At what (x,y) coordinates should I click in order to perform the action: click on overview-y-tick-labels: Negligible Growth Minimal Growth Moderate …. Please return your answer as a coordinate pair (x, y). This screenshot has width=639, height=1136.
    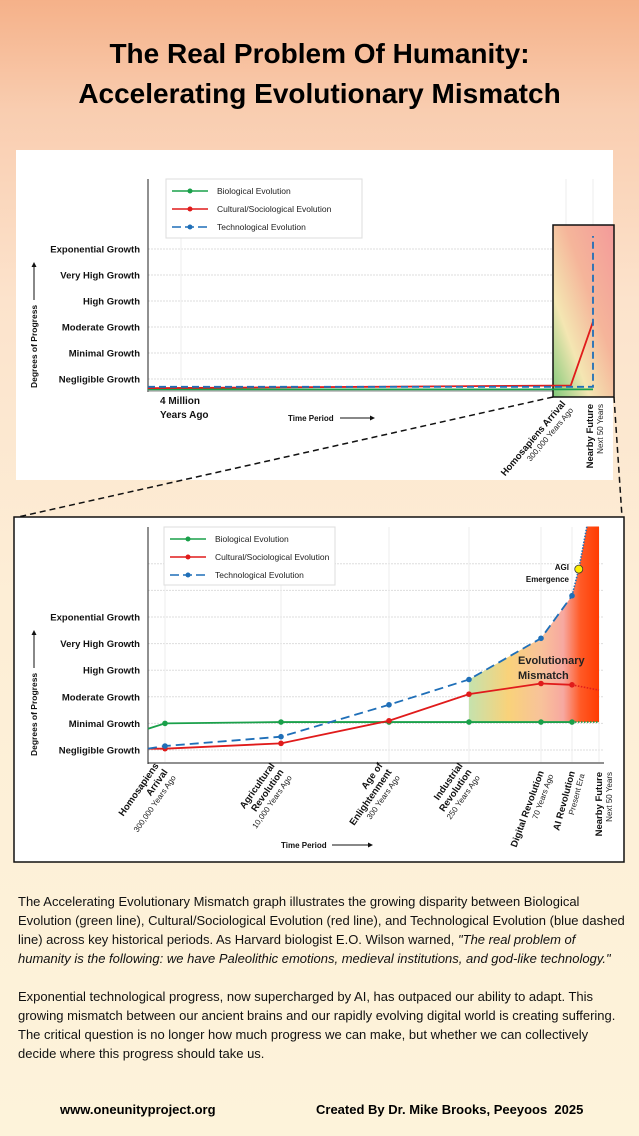
    Looking at the image, I should click on (95, 315).